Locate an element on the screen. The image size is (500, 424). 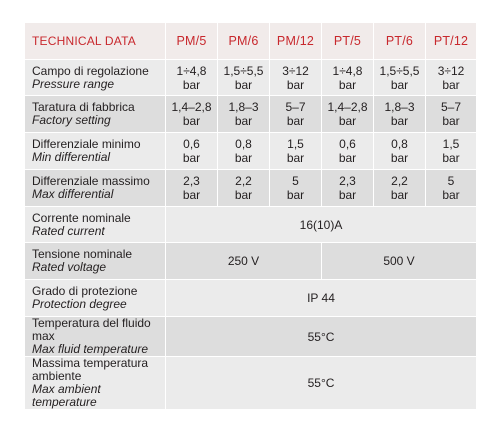
cell-pm12: 5–7 bar is located at coordinates (295, 114).